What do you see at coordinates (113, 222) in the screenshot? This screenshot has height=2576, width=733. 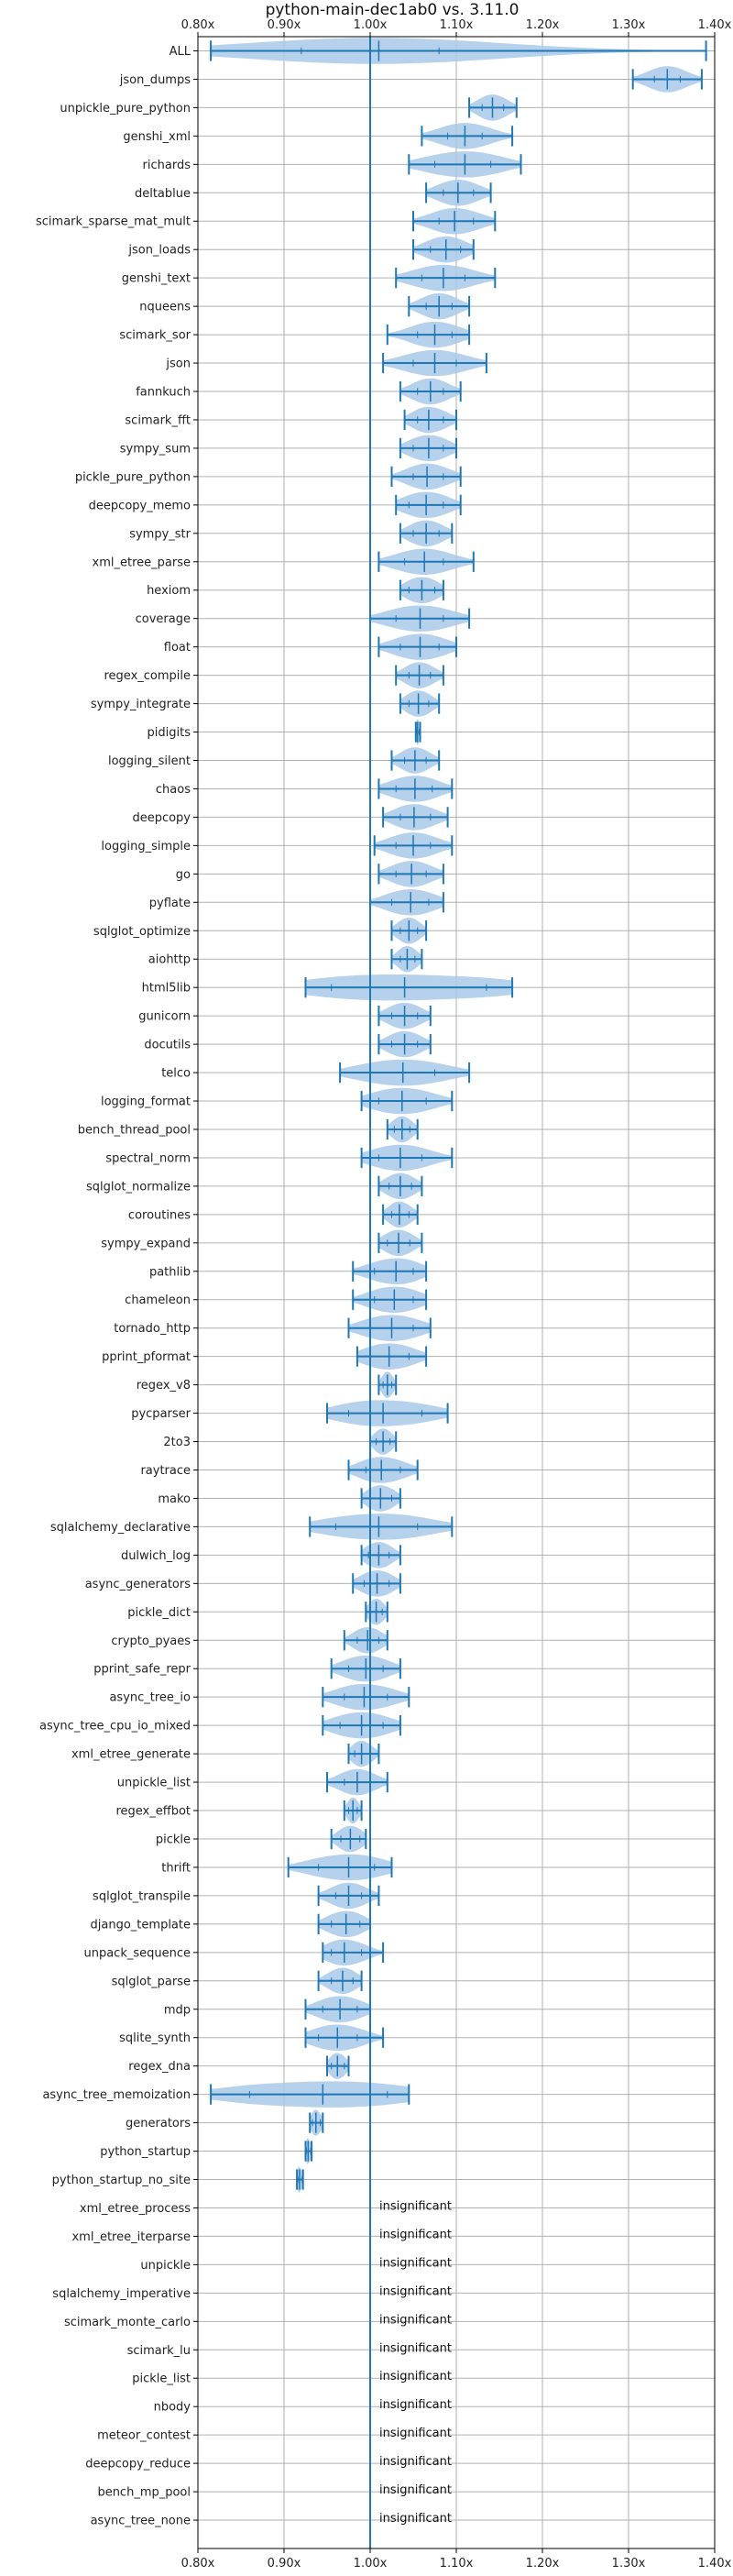 I see `benchmark-label: scimark_sparse_mat_mult` at bounding box center [113, 222].